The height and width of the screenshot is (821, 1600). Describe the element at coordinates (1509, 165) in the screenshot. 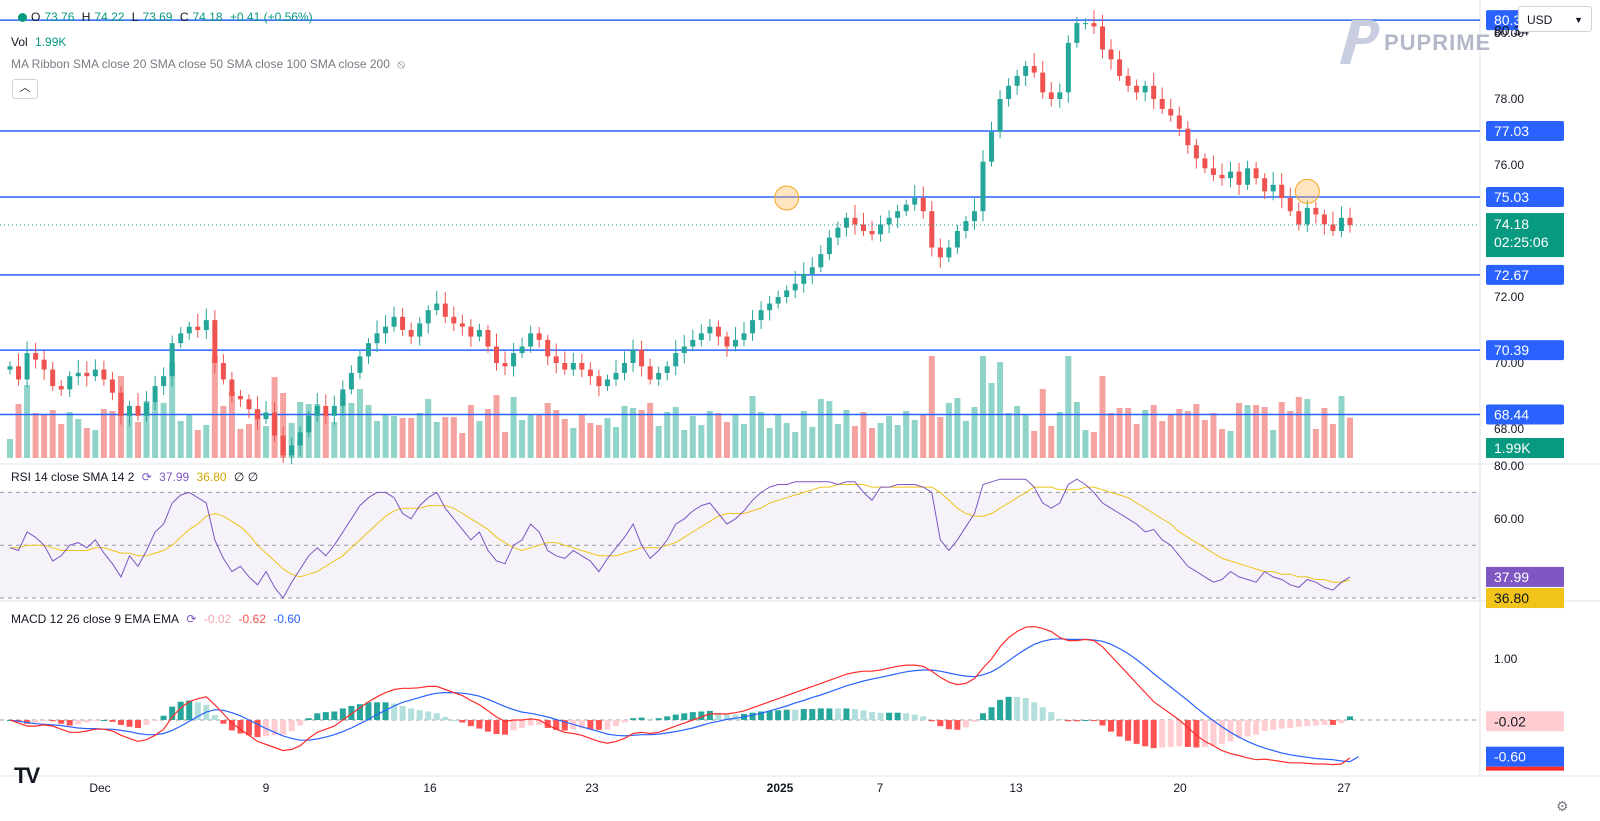

I see `price-tick-label: 76.00` at that location.